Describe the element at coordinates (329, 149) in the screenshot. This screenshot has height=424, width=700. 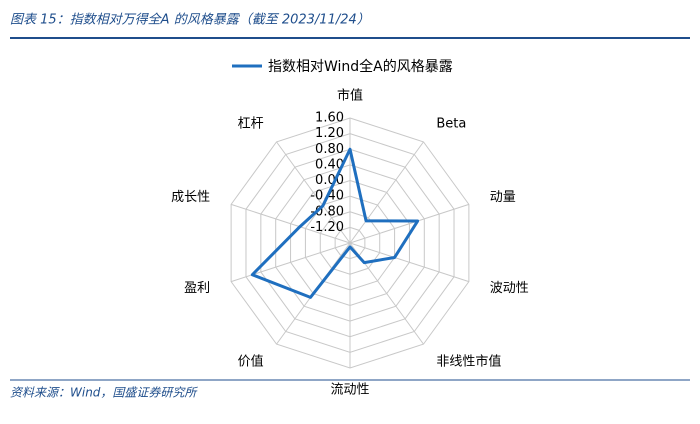
I see `tick-label: 0.80` at that location.